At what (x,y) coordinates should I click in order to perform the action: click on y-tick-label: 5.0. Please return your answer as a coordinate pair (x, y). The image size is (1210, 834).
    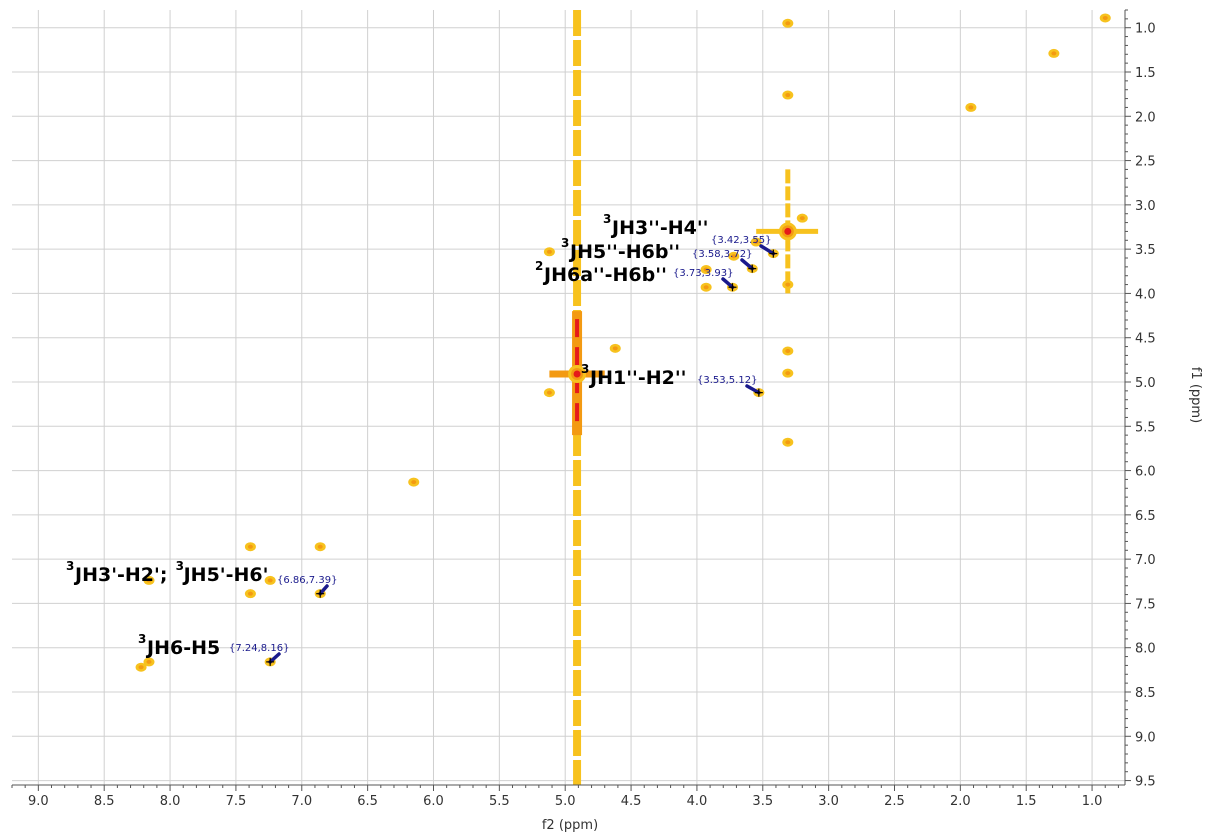
    Looking at the image, I should click on (1145, 383).